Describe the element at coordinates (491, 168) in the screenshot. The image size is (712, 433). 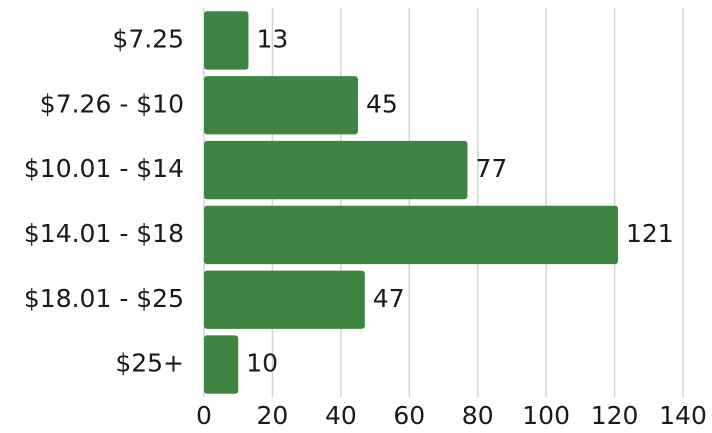
I see `data-label: 77` at that location.